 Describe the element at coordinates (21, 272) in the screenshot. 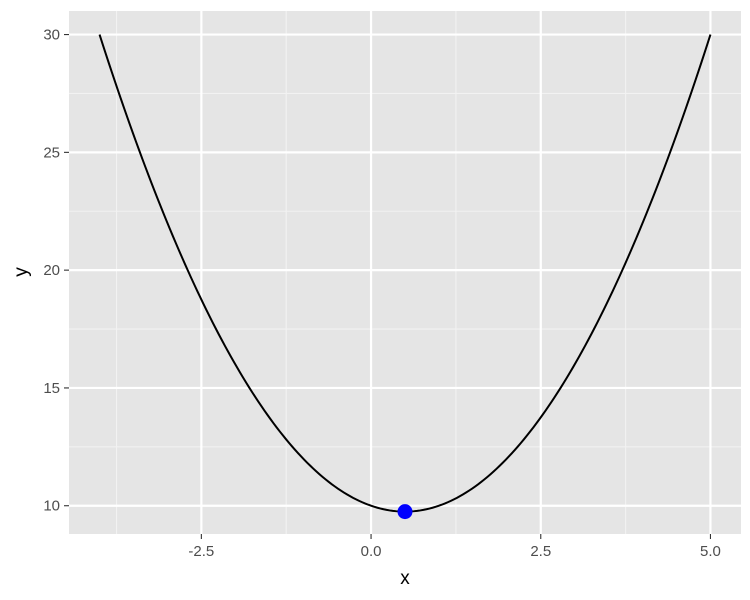

I see `y-axis-title: y` at that location.